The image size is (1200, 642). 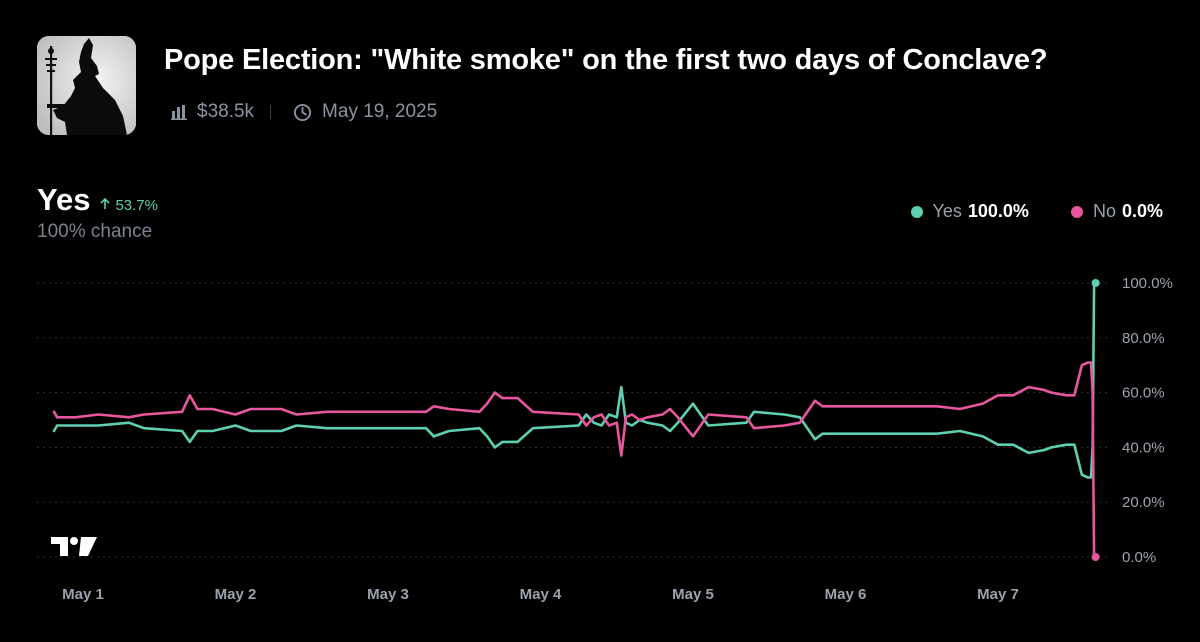 I want to click on meta-separator, so click(x=271, y=112).